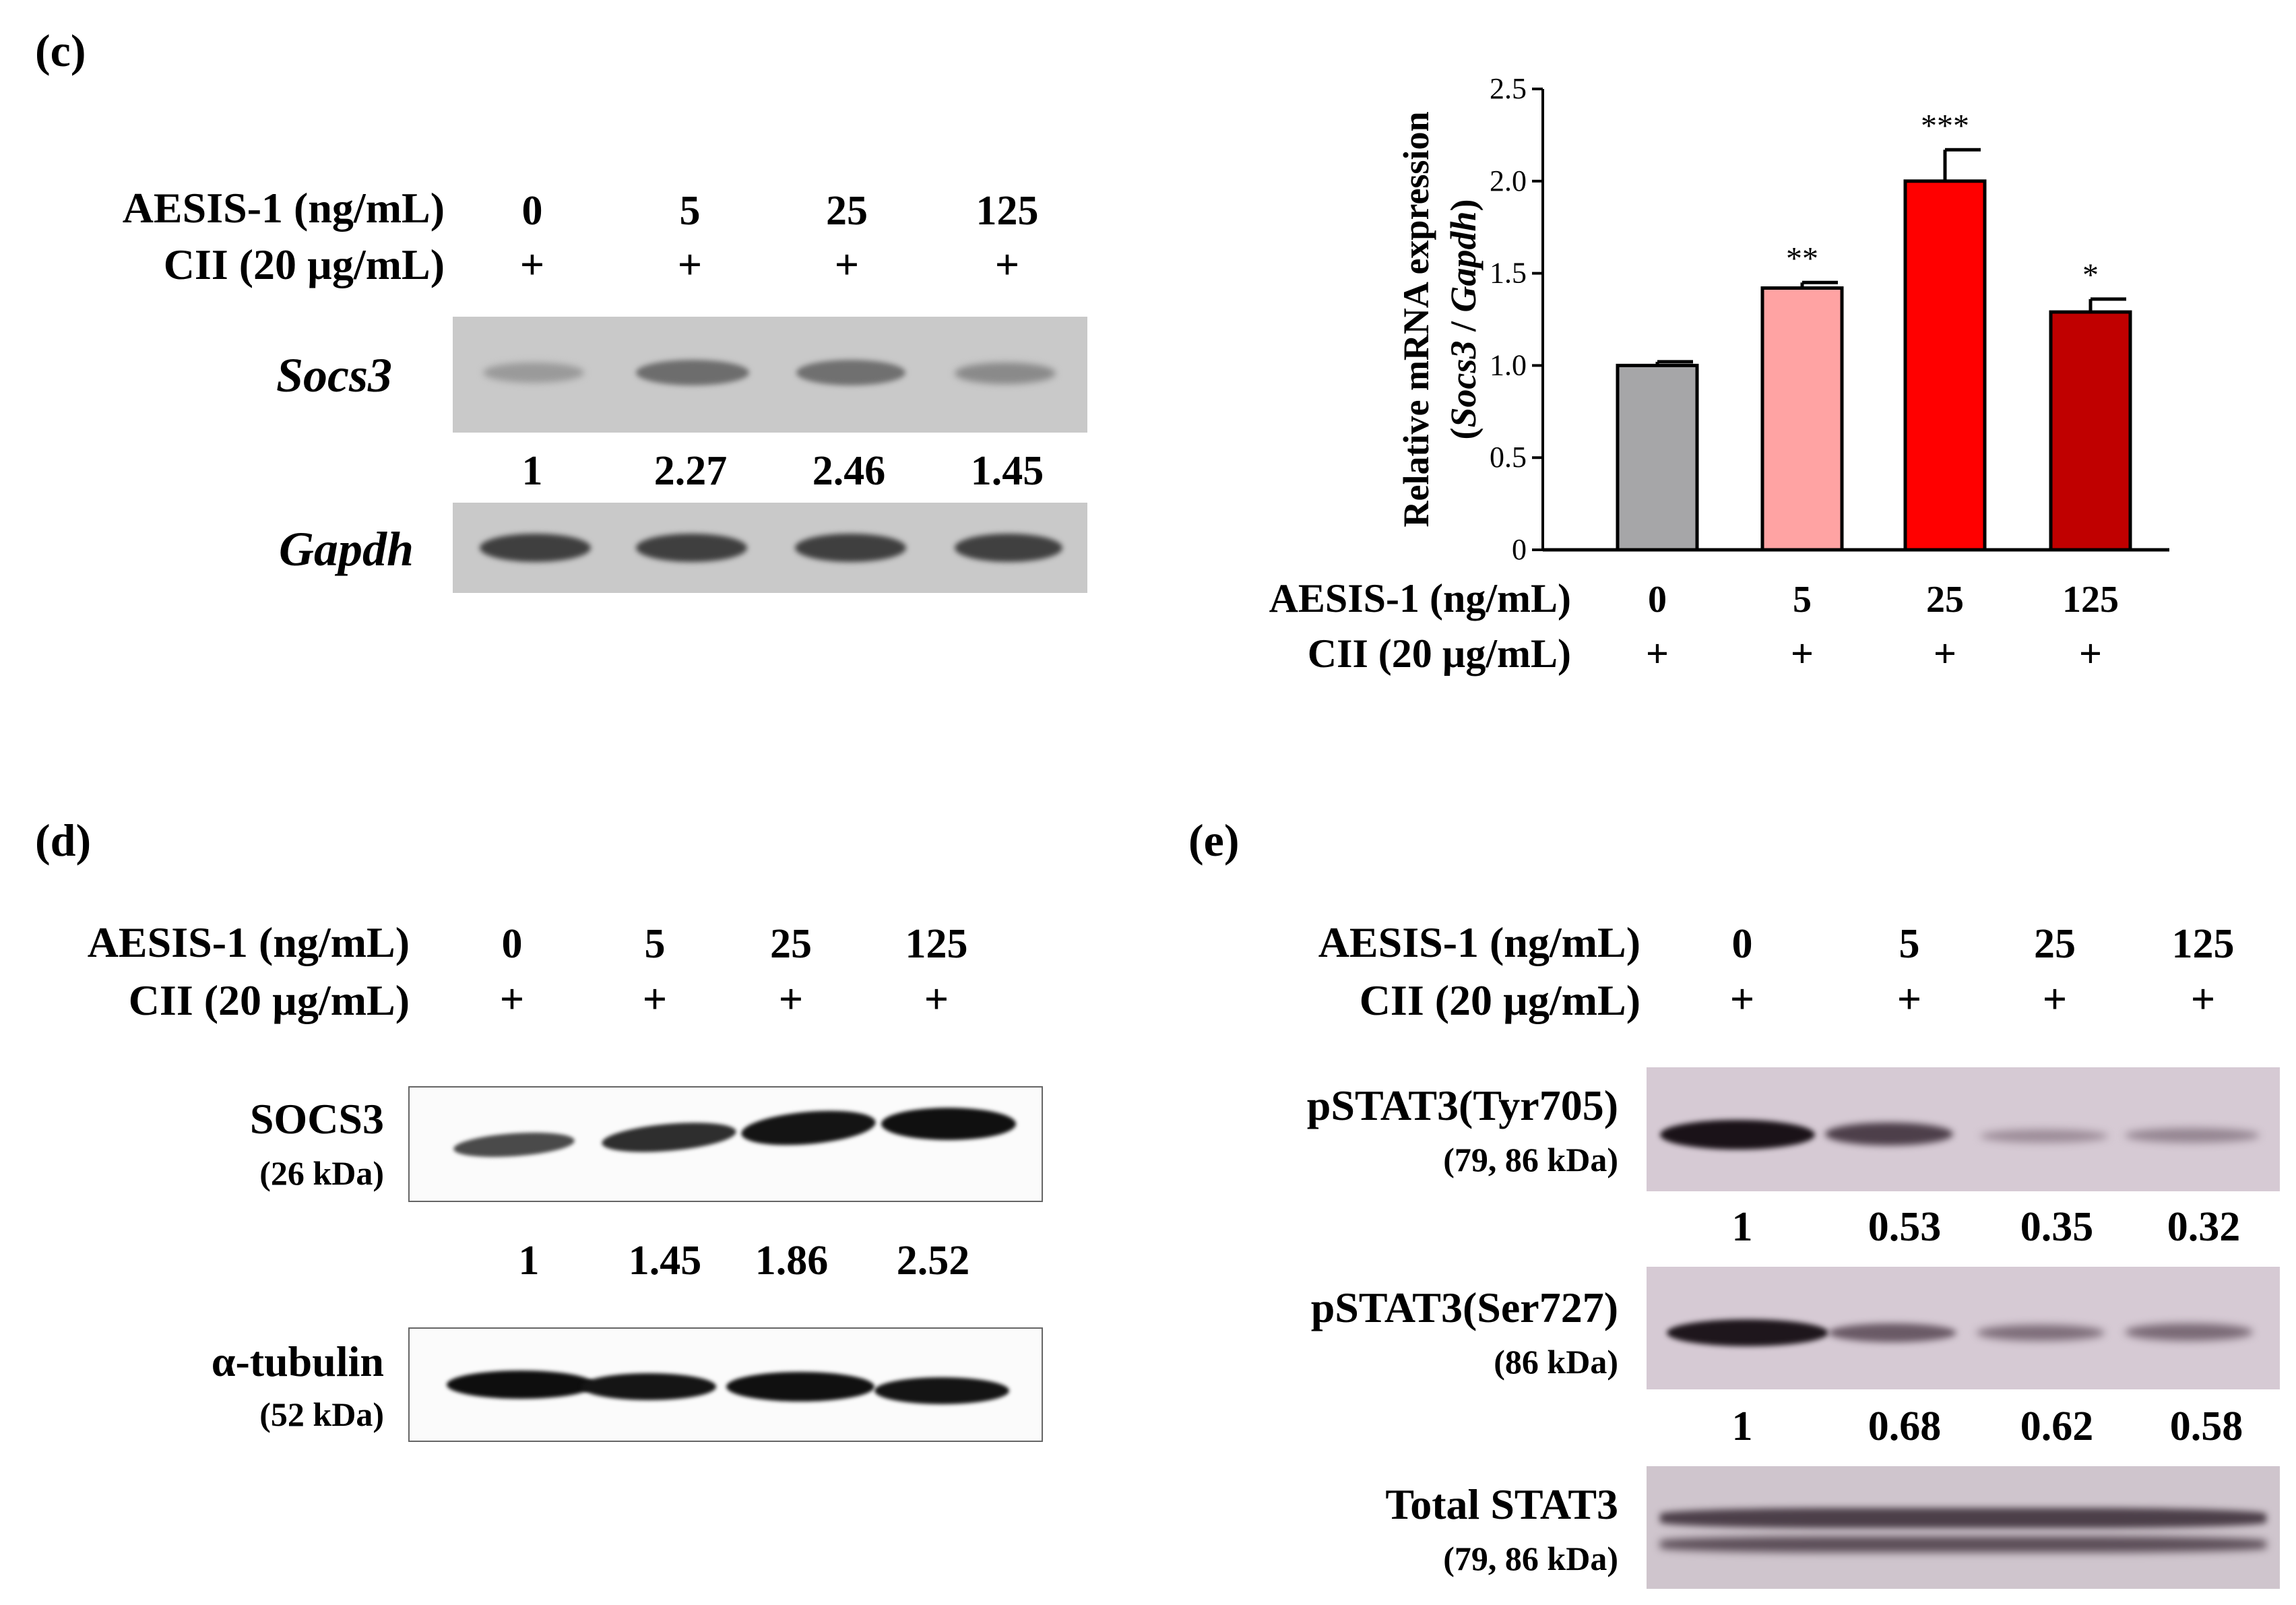 The height and width of the screenshot is (1605, 2296). I want to click on panel-c-gapdh-gel, so click(770, 548).